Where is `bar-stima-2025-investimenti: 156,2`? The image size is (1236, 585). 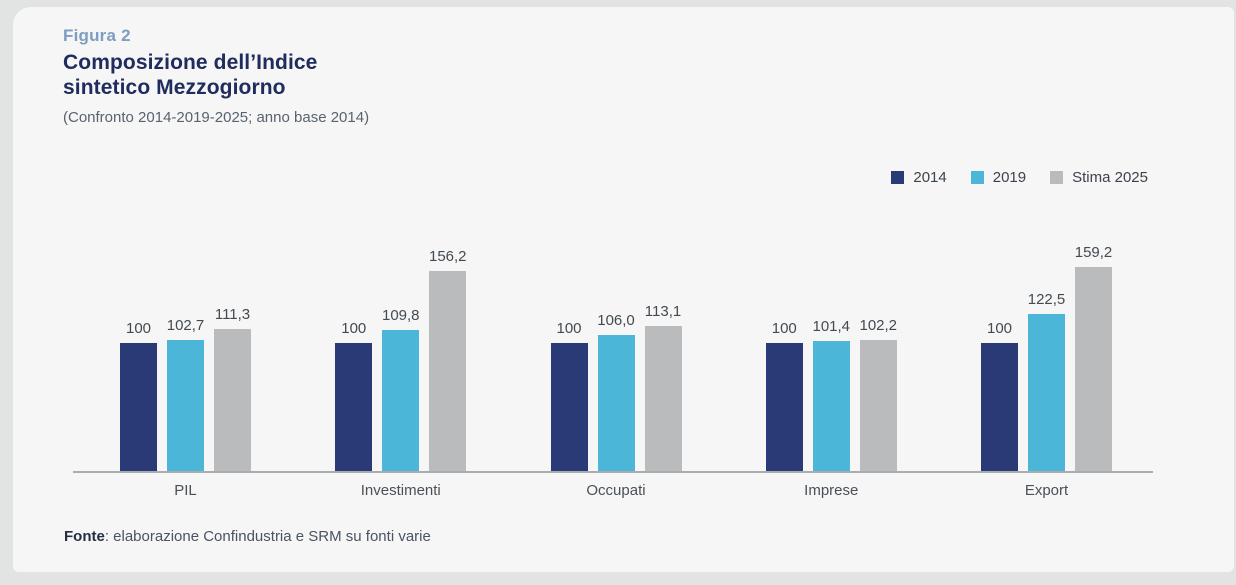
bar-stima-2025-investimenti: 156,2 is located at coordinates (448, 359).